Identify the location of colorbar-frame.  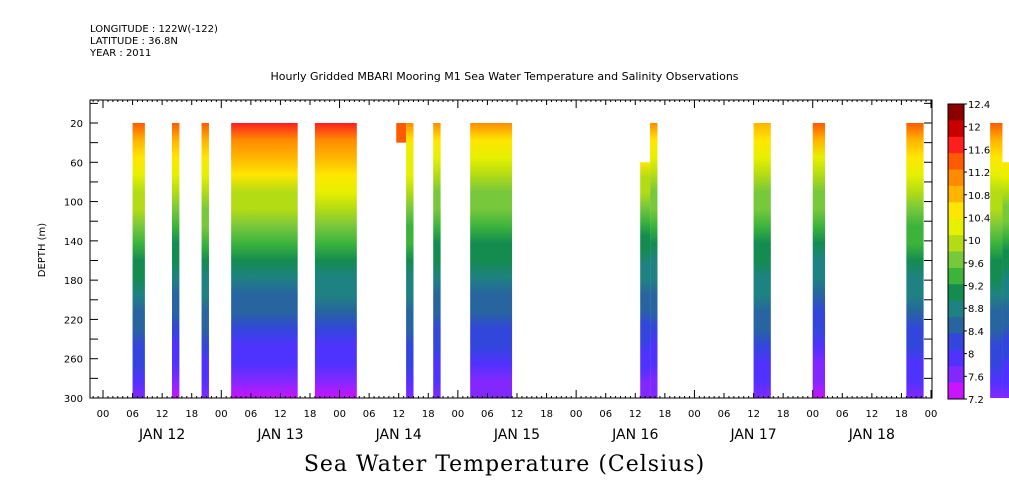
(956, 251).